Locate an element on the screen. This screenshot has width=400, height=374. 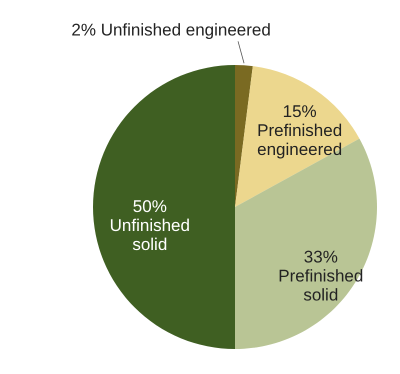
slice-label: Unfinished solid is located at coordinates (150, 235).